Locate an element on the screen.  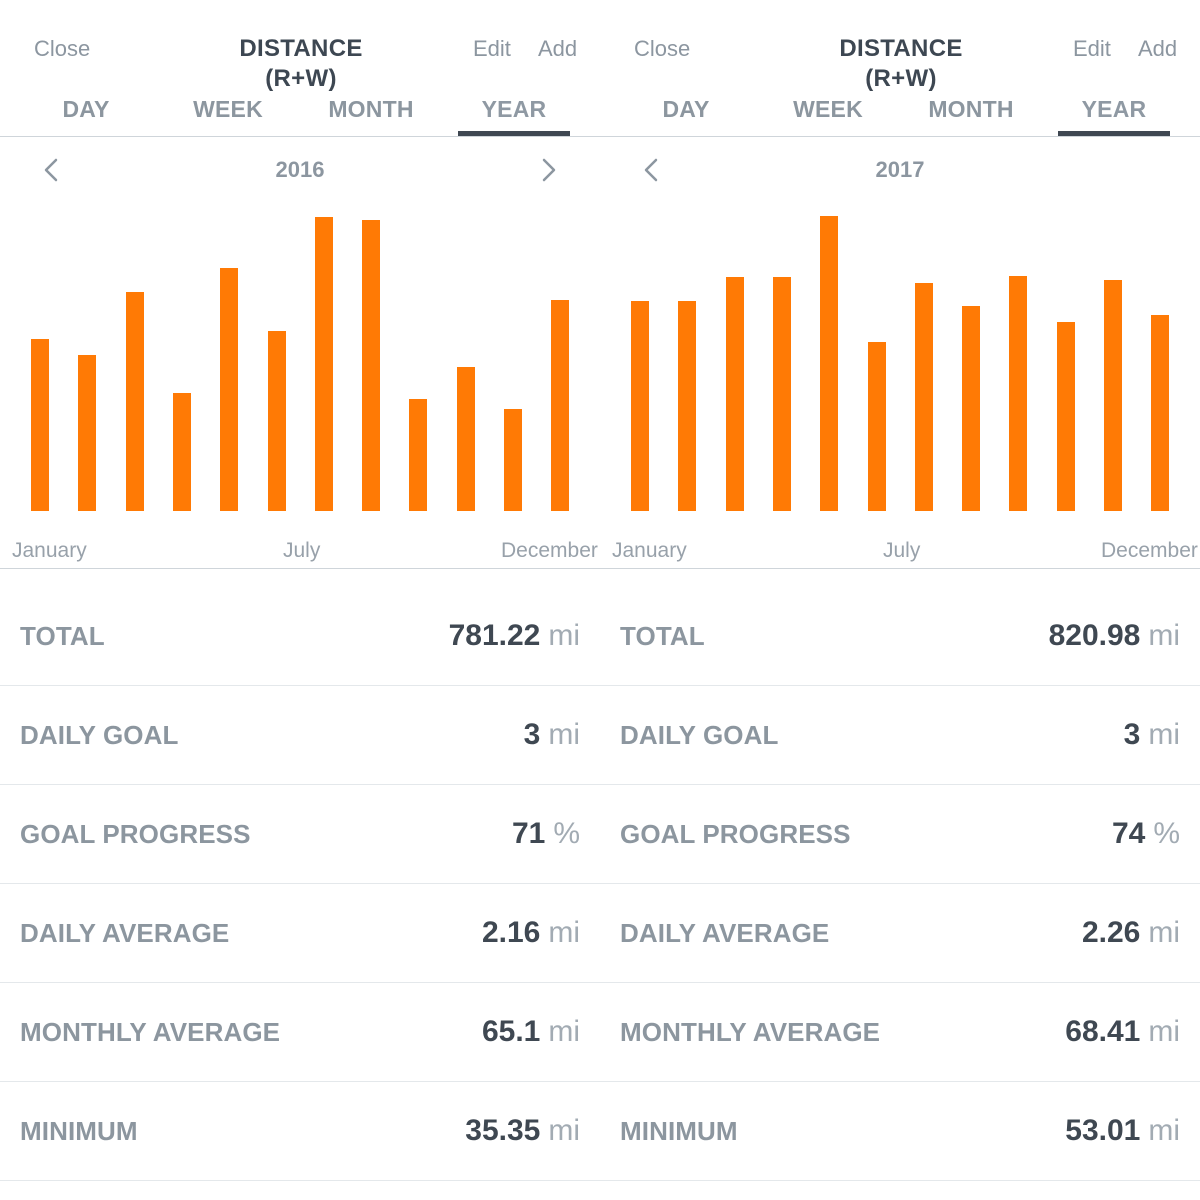
chart-bar-dec is located at coordinates (560, 405).